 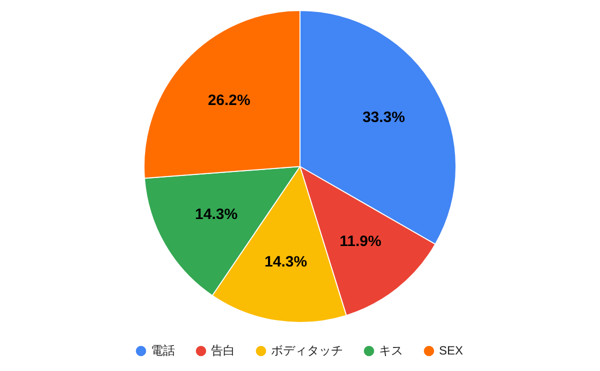 I want to click on legend-label: SEX, so click(x=451, y=350).